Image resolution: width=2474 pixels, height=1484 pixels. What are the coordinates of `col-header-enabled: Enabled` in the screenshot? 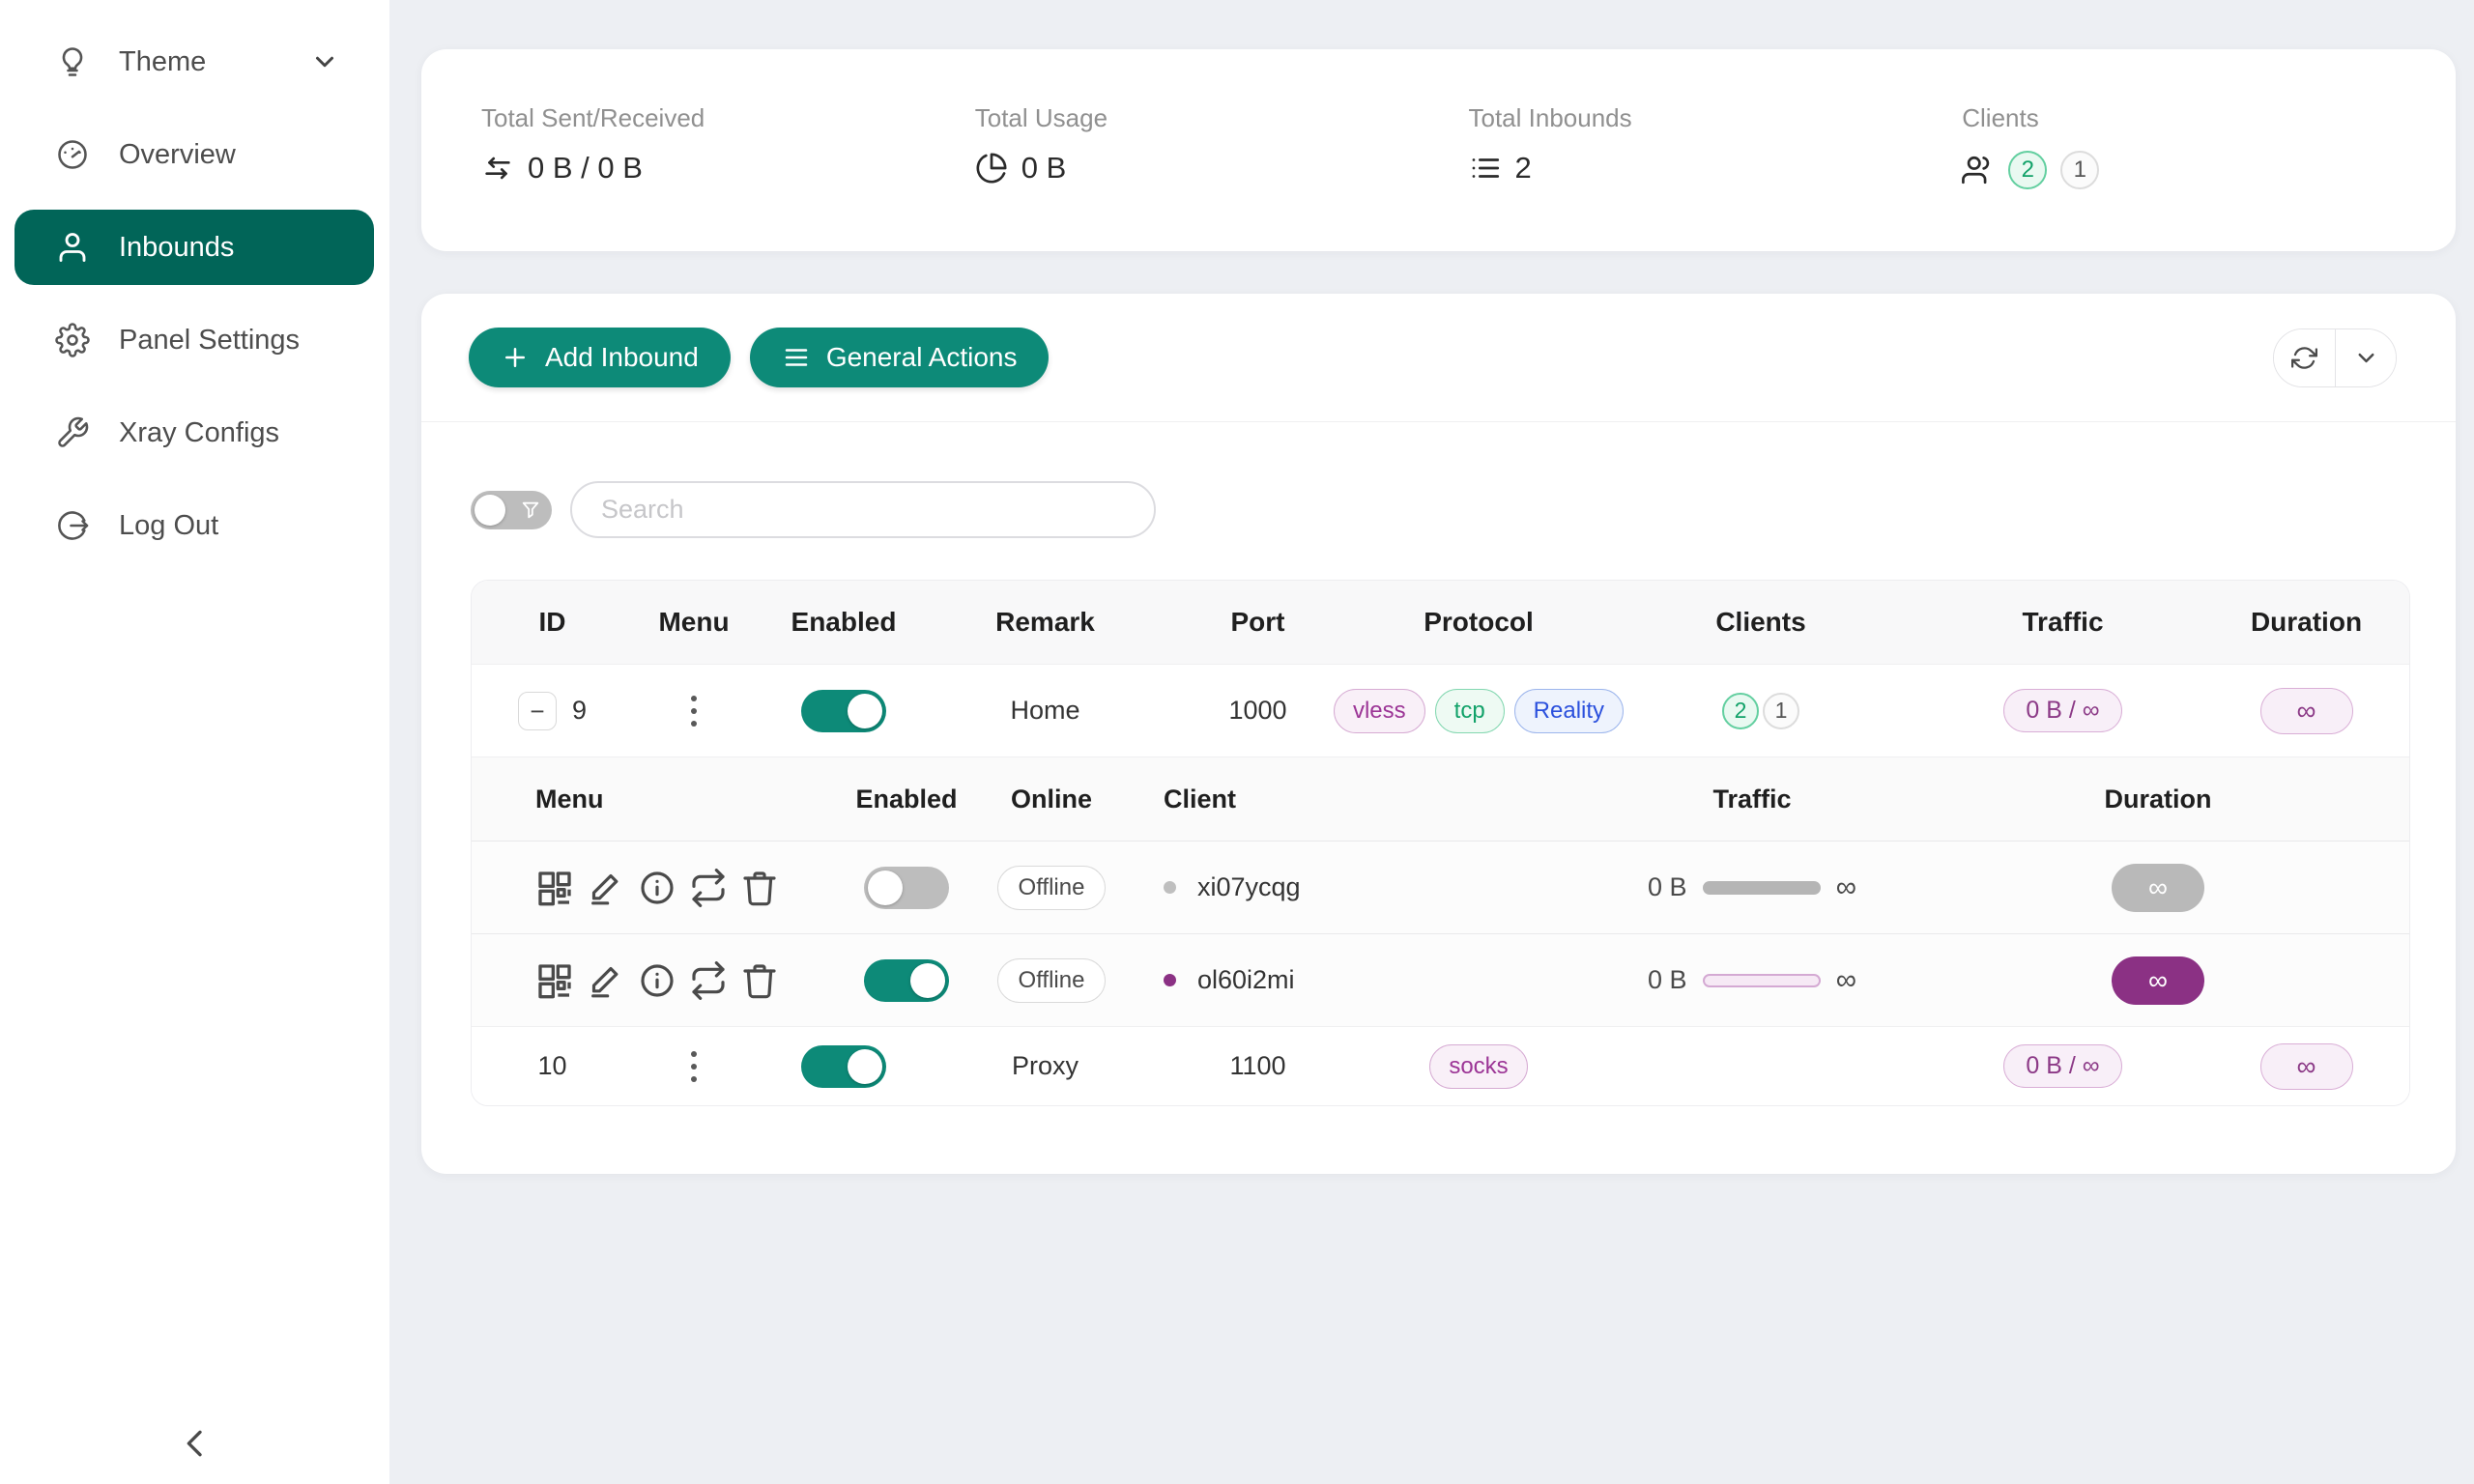 It's located at (844, 622).